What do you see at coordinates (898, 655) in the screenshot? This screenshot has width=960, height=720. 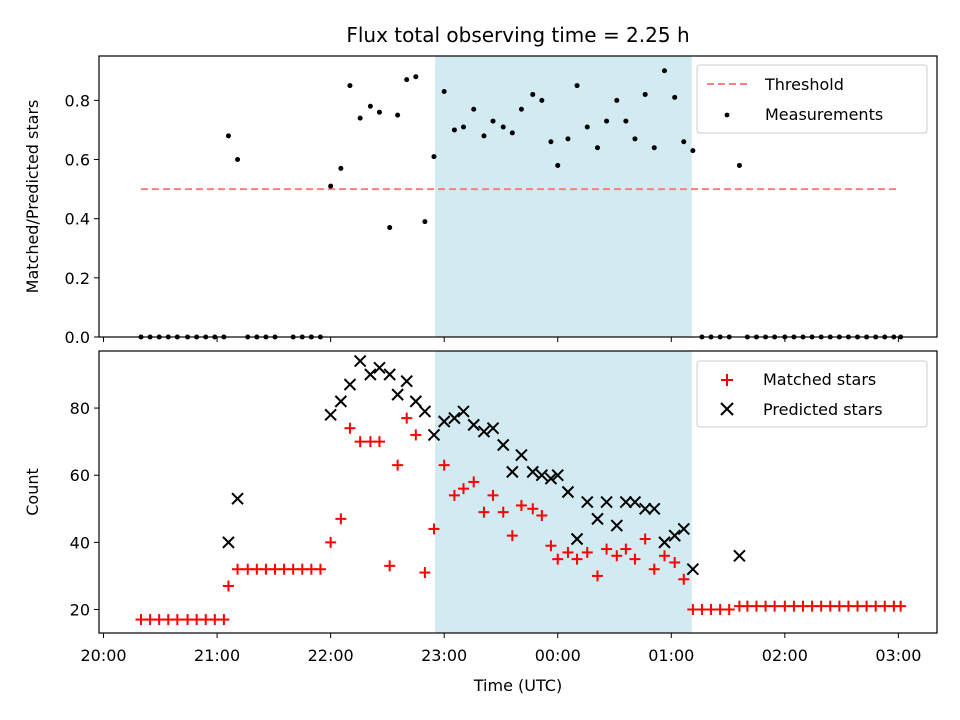 I see `x-tick-label: 03:00` at bounding box center [898, 655].